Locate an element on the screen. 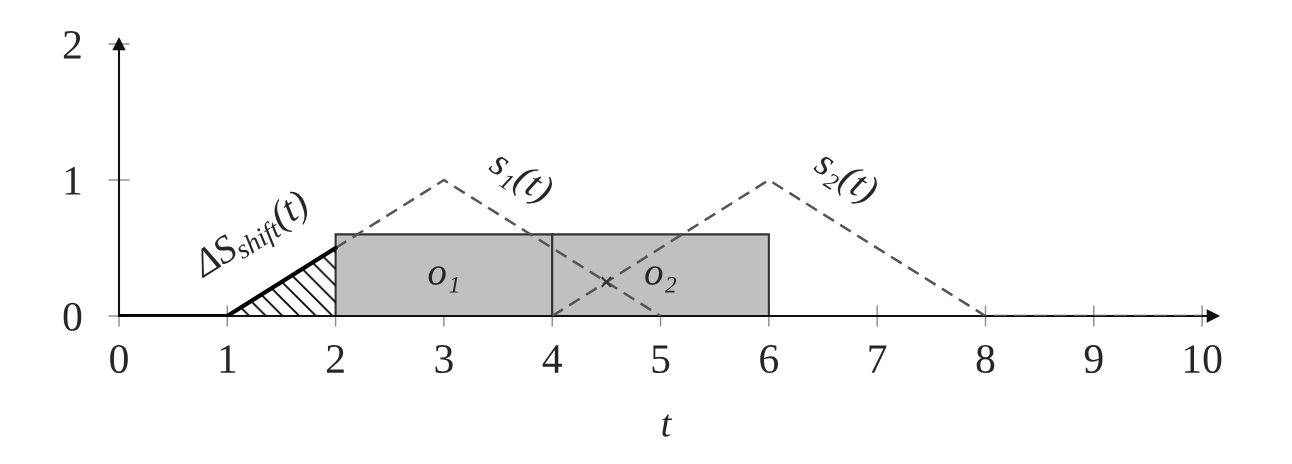 Image resolution: width=1292 pixels, height=464 pixels. x-tick-label: 10 is located at coordinates (1203, 359).